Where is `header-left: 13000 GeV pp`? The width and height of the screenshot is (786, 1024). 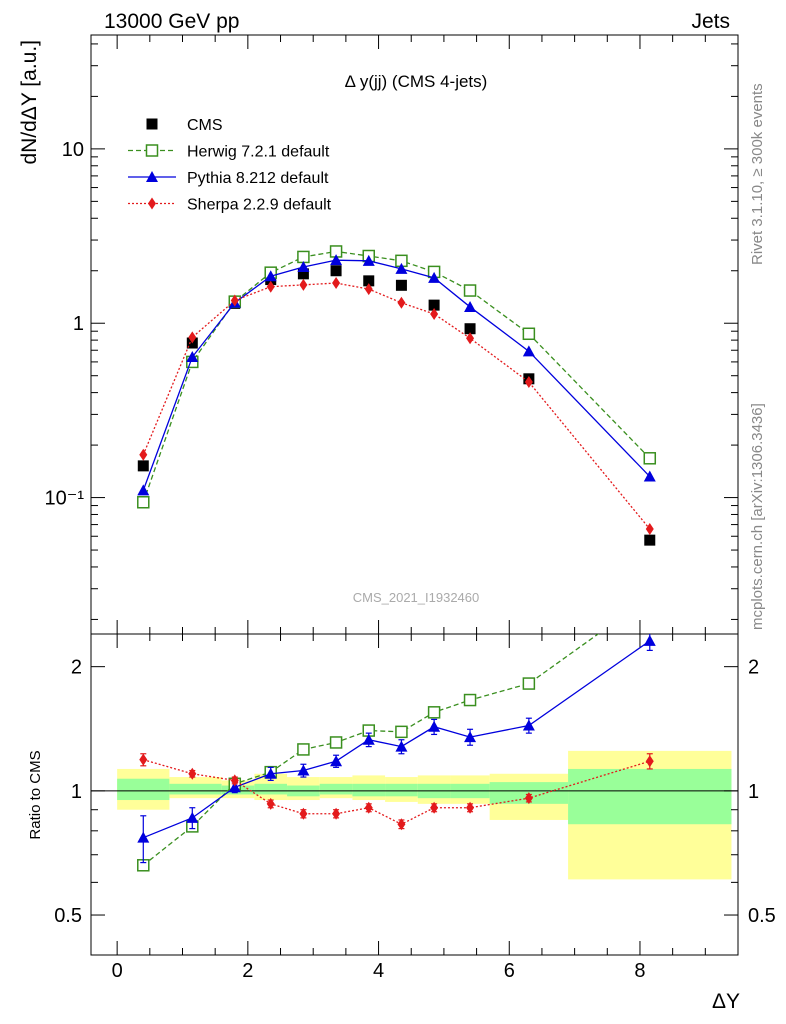
header-left: 13000 GeV pp is located at coordinates (171, 21).